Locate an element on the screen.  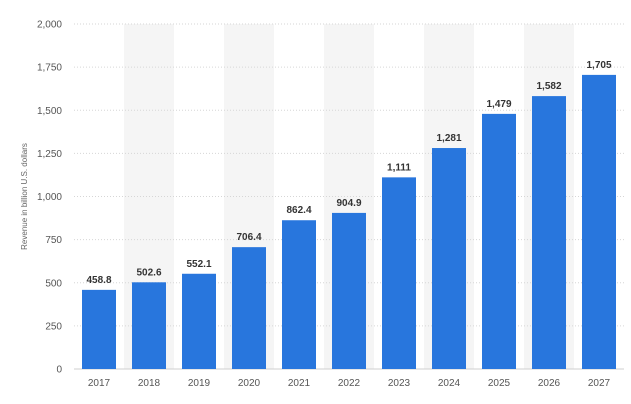
x-tick-label-2026: 2026 is located at coordinates (549, 383).